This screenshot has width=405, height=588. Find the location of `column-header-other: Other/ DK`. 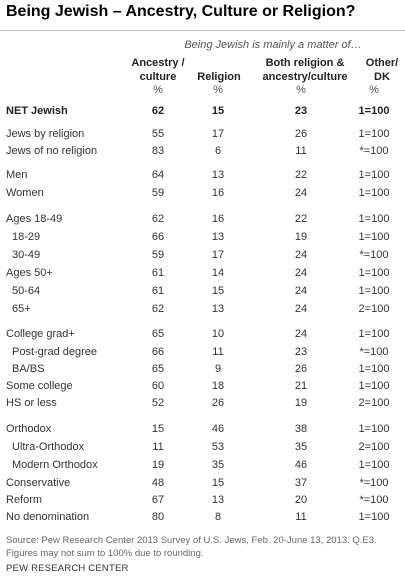

column-header-other: Other/ DK is located at coordinates (382, 70).